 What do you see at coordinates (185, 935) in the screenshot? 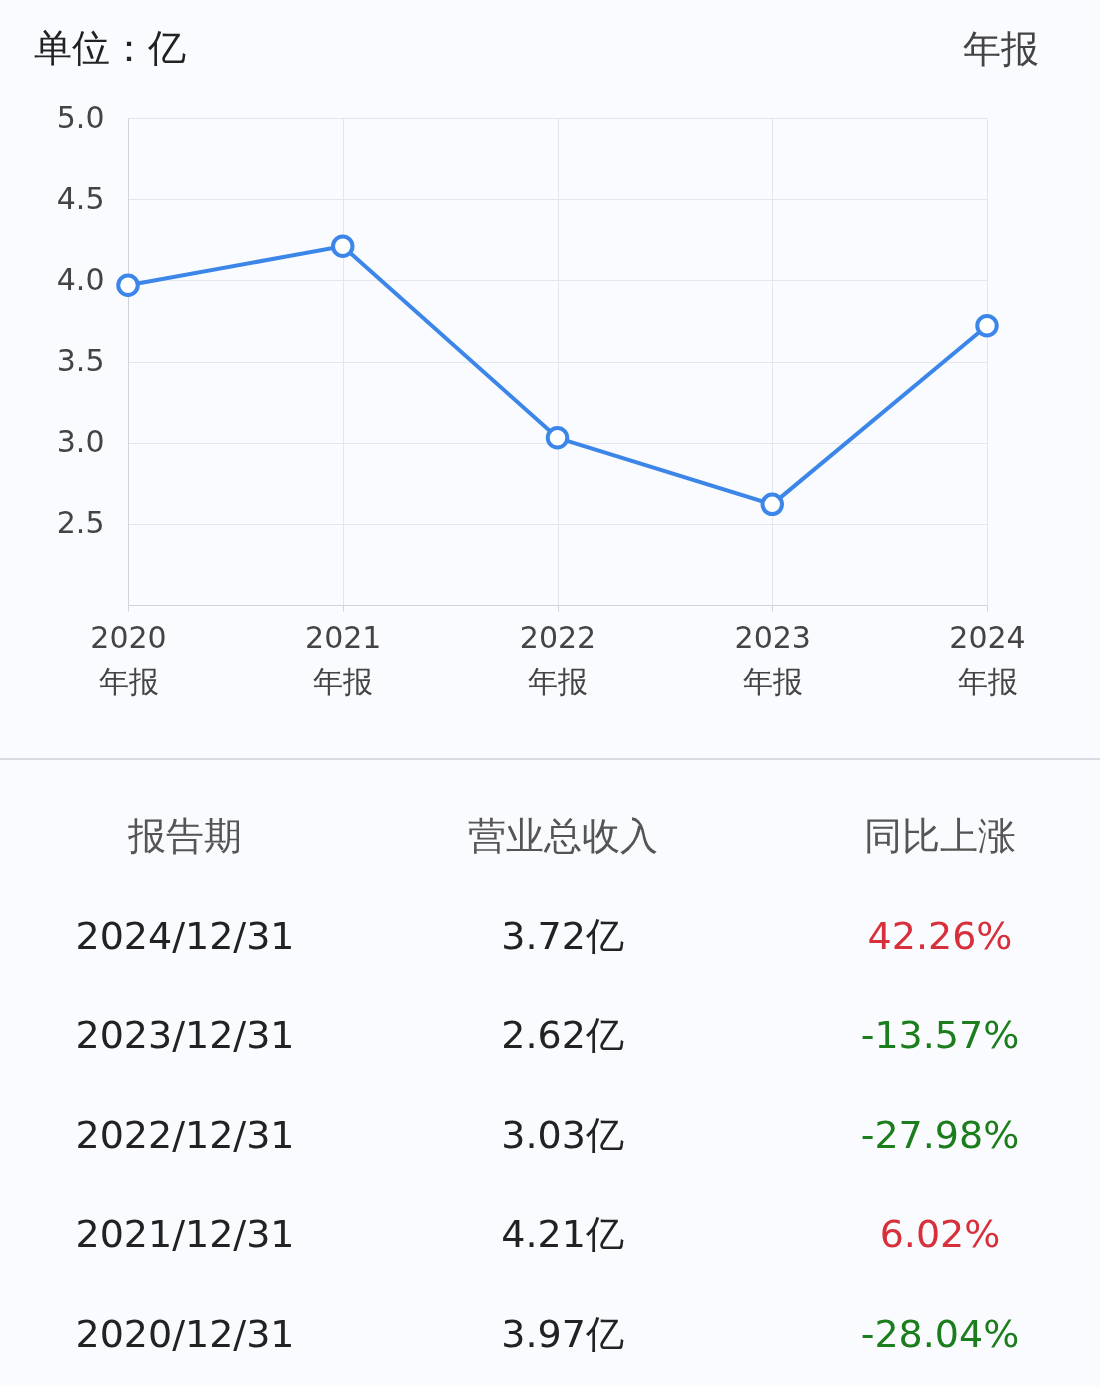
I see `category-label: 2024/12/31` at bounding box center [185, 935].